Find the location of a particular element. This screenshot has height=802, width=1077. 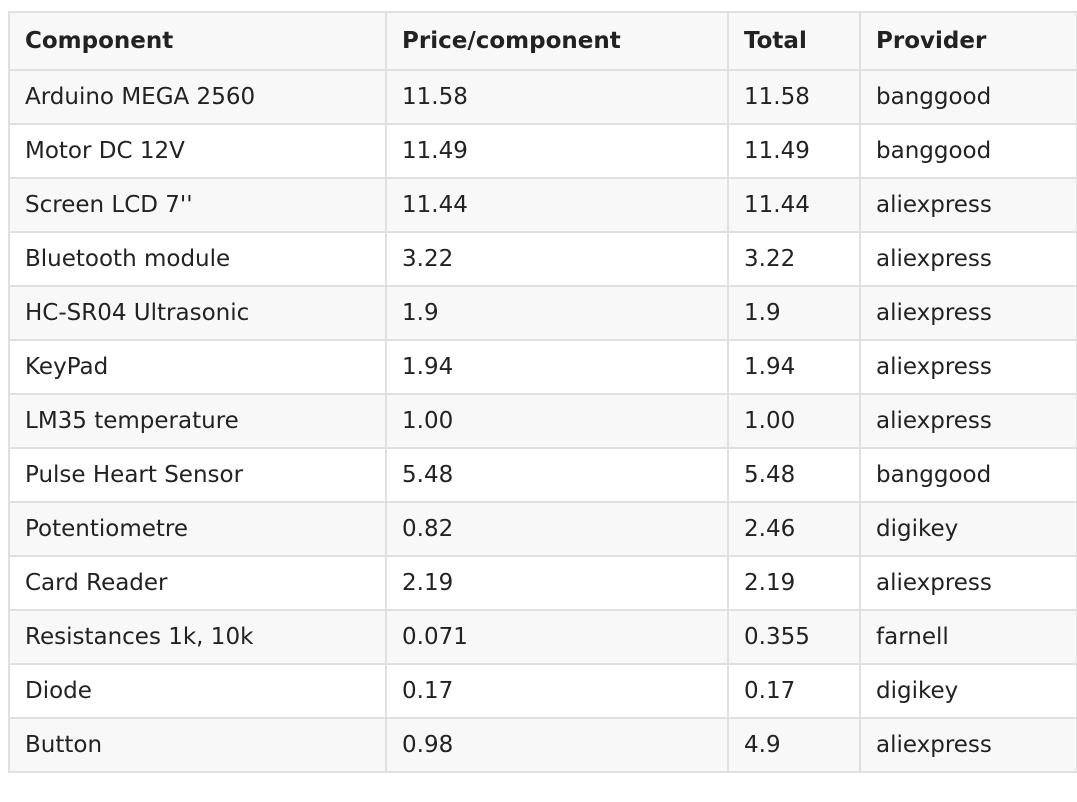

table-row: Potentiometre 0.82 2.46 digikey is located at coordinates (542, 529).